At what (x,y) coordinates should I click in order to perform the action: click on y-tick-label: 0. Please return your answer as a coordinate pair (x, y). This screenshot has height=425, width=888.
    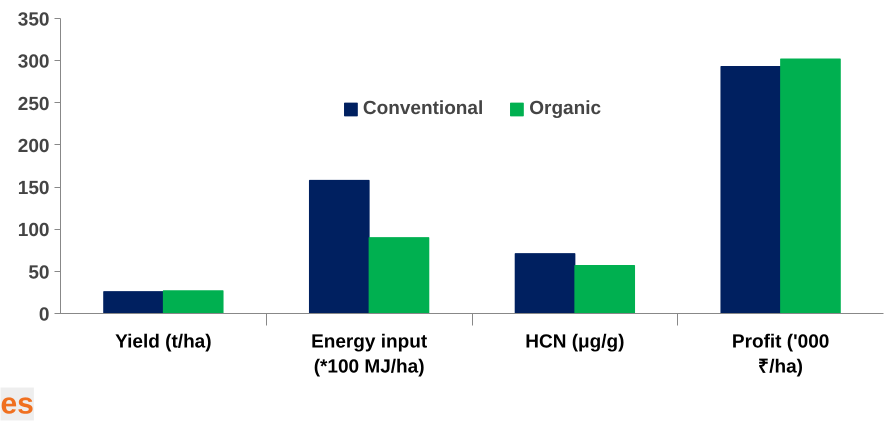
    Looking at the image, I should click on (44, 315).